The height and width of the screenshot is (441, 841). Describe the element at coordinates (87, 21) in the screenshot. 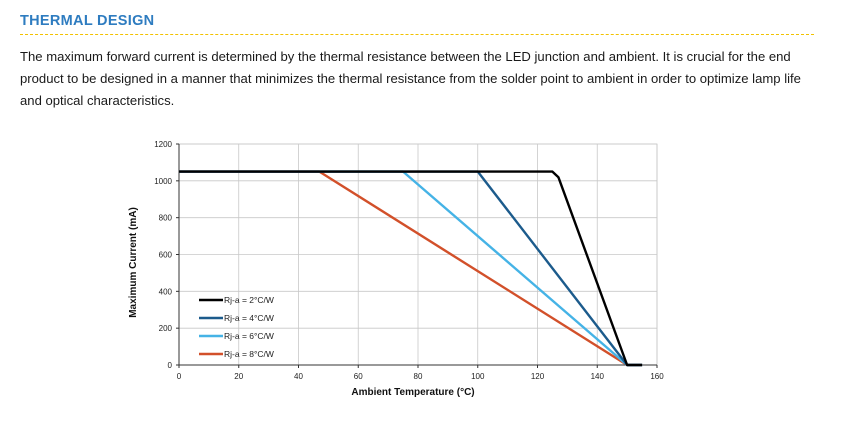

I see `section-title: THERMAL DESIGN` at that location.